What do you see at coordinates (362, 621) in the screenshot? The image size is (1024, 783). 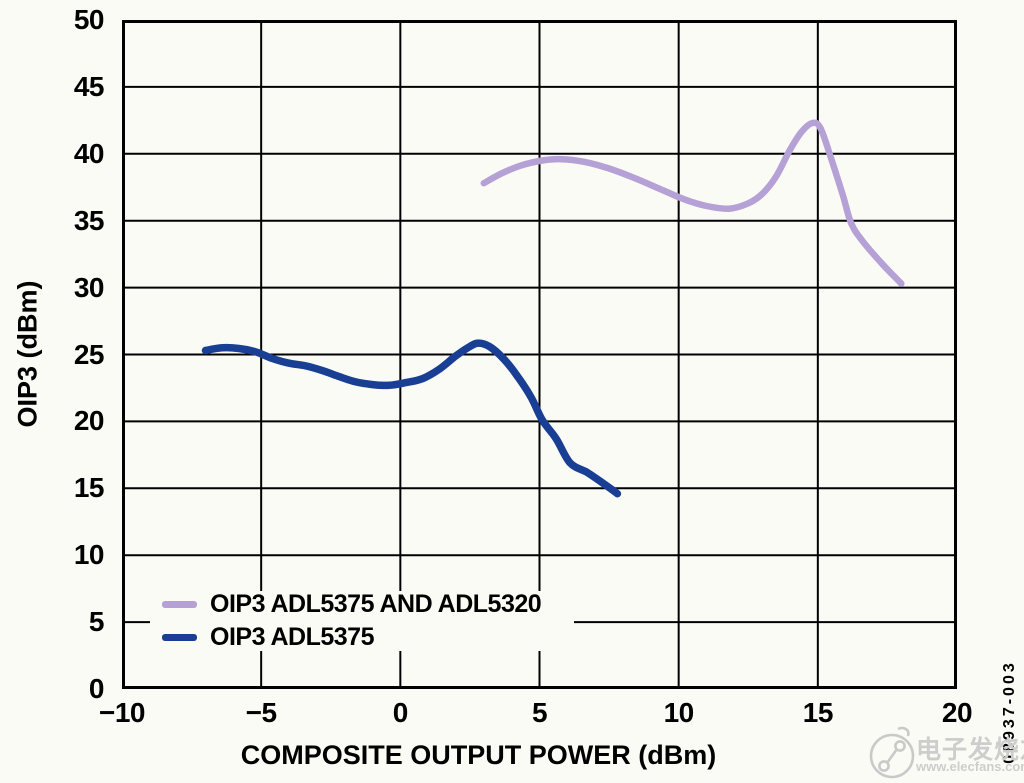 I see `legend: OIP3 ADL5375 AND ADL5320 OIP3 ADL5375` at bounding box center [362, 621].